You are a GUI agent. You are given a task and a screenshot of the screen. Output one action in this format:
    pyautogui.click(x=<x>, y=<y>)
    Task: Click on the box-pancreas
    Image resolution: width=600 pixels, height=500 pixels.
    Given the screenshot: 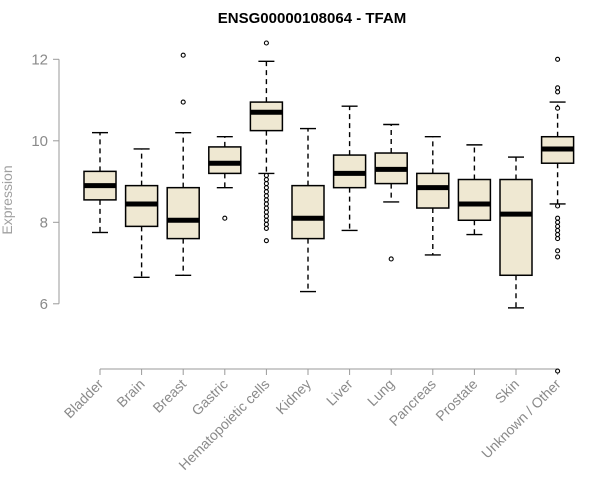 What is the action you would take?
    pyautogui.click(x=433, y=196)
    